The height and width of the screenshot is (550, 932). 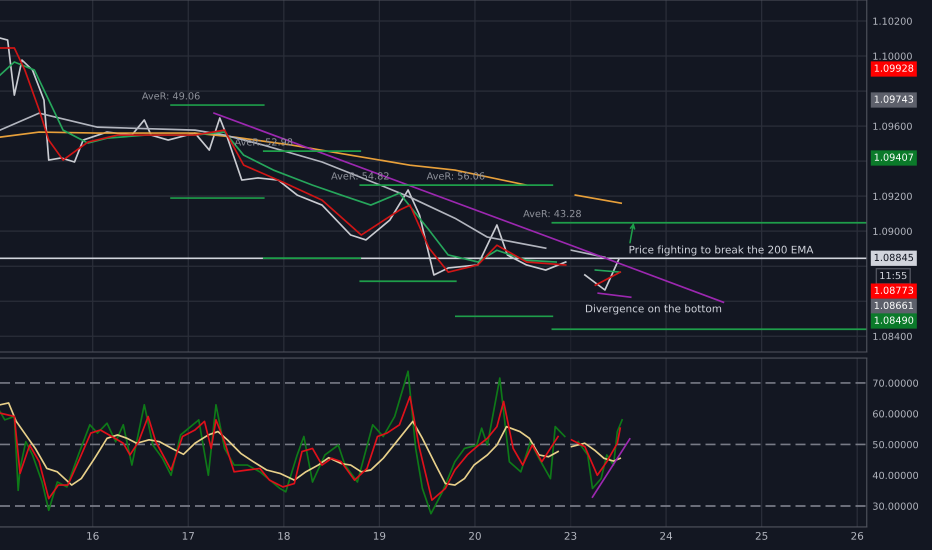 I want to click on annotation: AveR: 56.06, so click(x=455, y=176).